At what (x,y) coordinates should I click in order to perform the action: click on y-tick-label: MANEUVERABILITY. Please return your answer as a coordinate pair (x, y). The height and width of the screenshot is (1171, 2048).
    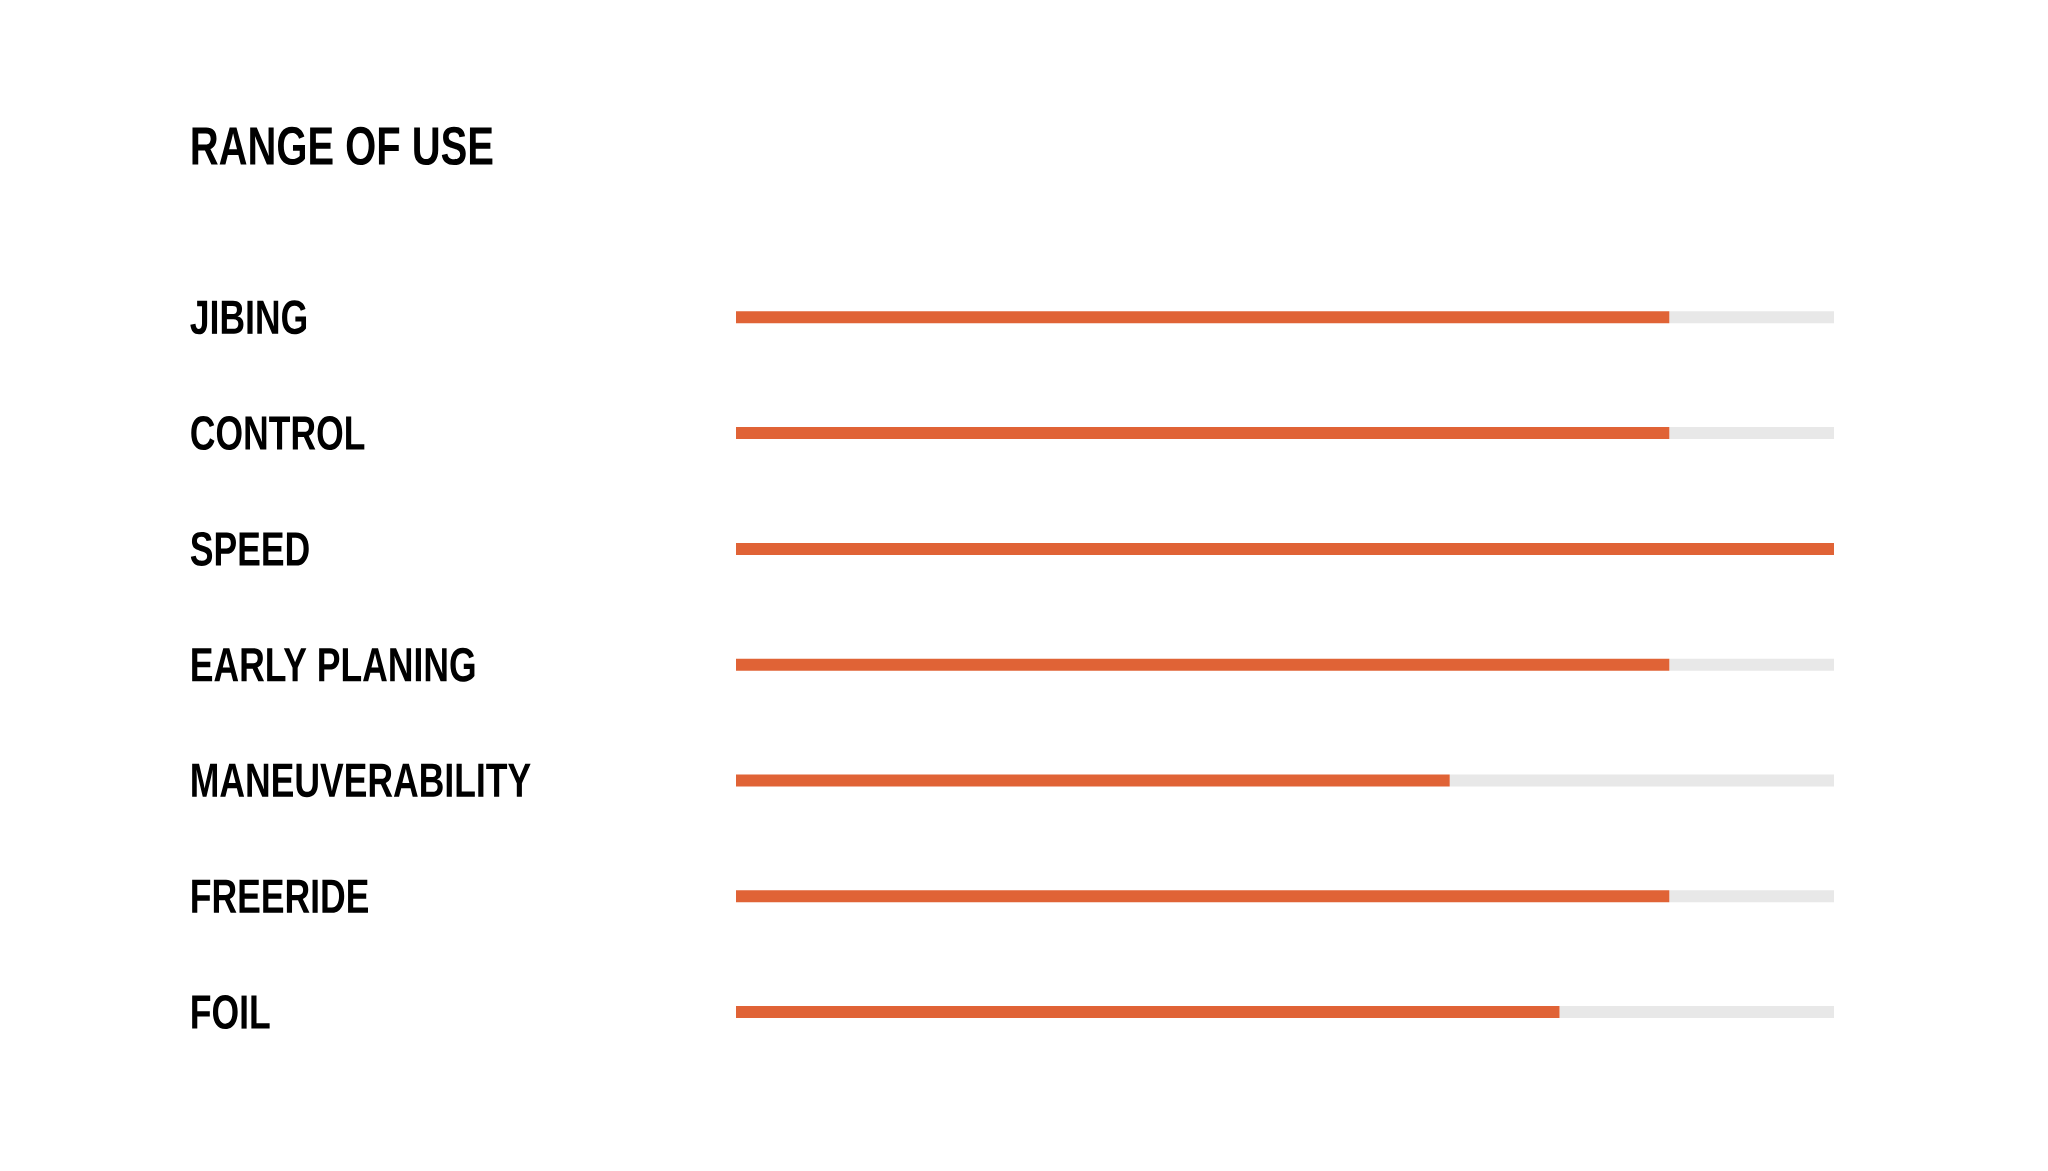
    Looking at the image, I should click on (361, 780).